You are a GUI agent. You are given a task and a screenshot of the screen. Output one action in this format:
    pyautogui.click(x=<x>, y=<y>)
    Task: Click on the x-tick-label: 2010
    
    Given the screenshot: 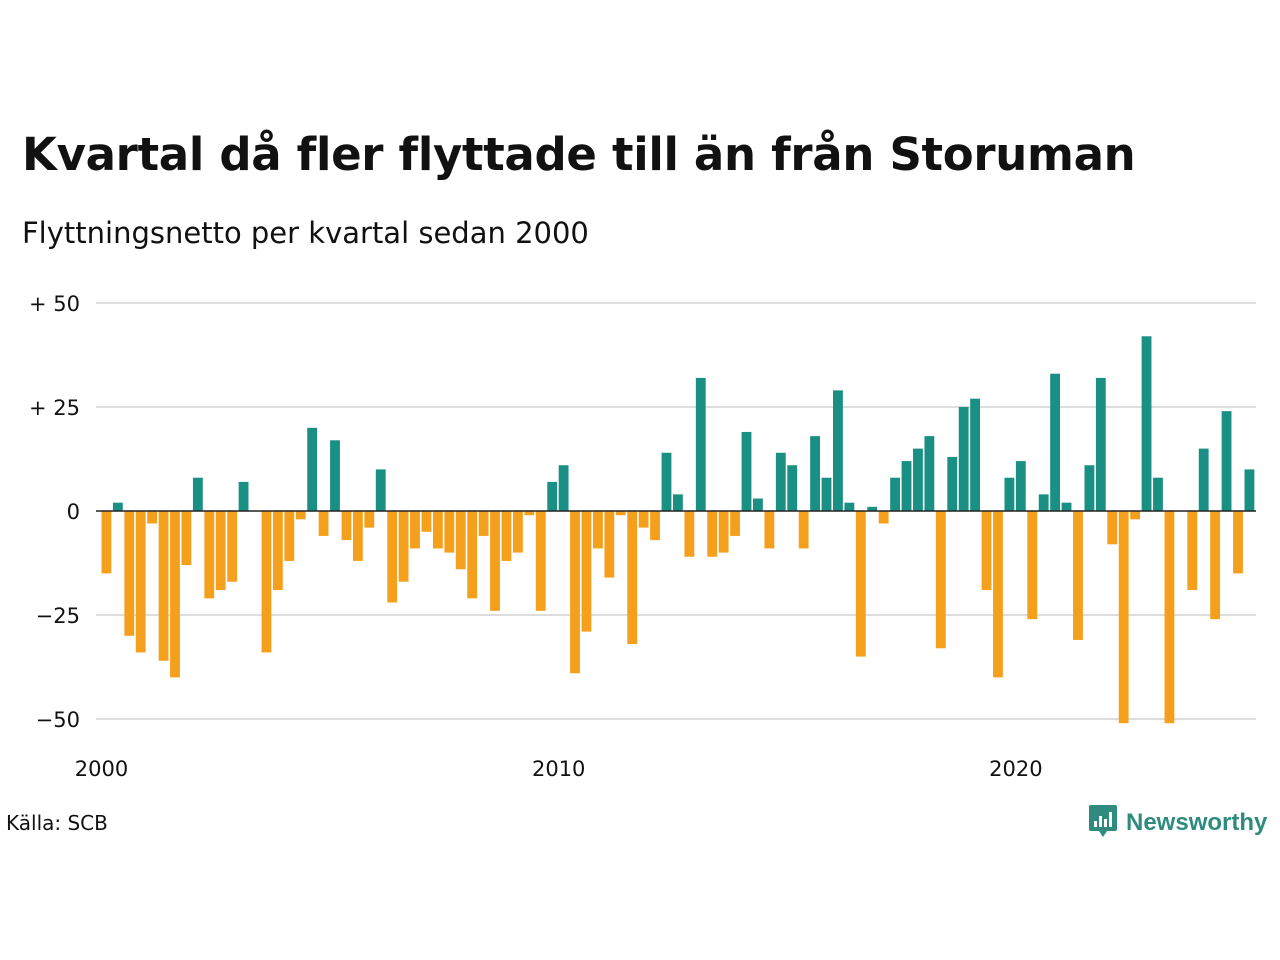 What is the action you would take?
    pyautogui.click(x=558, y=769)
    